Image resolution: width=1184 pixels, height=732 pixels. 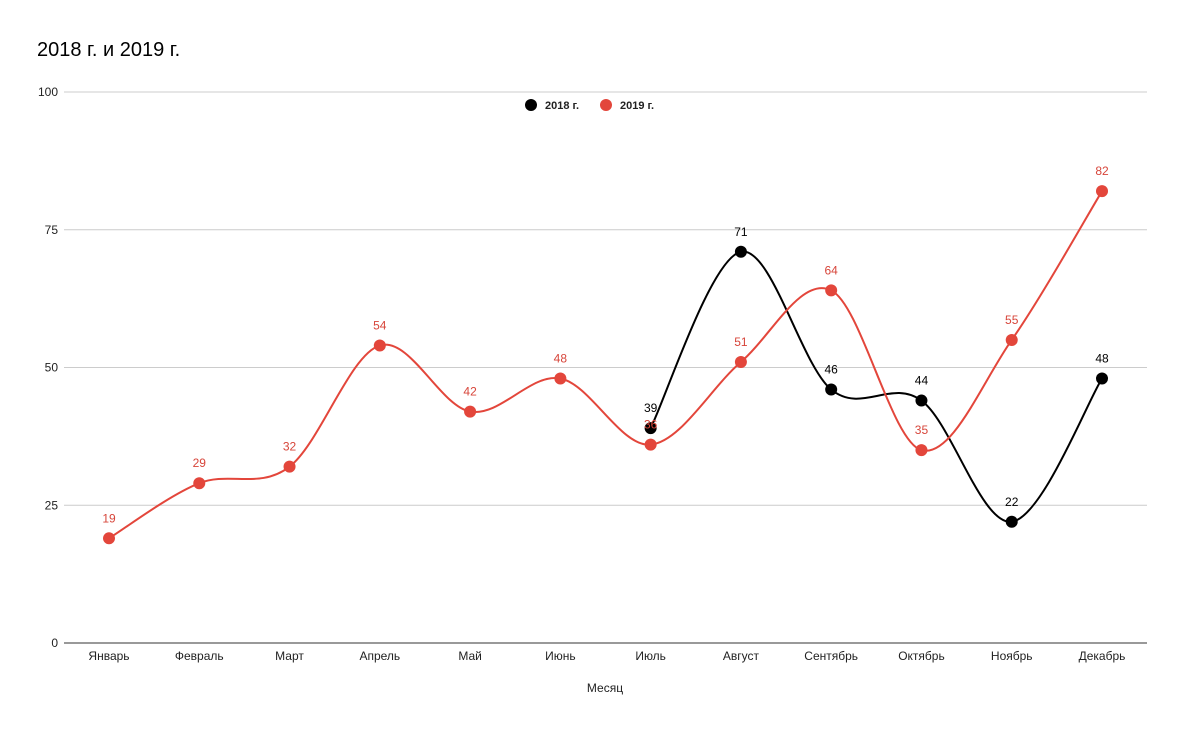 What do you see at coordinates (54, 643) in the screenshot?
I see `y-tick-label: 0` at bounding box center [54, 643].